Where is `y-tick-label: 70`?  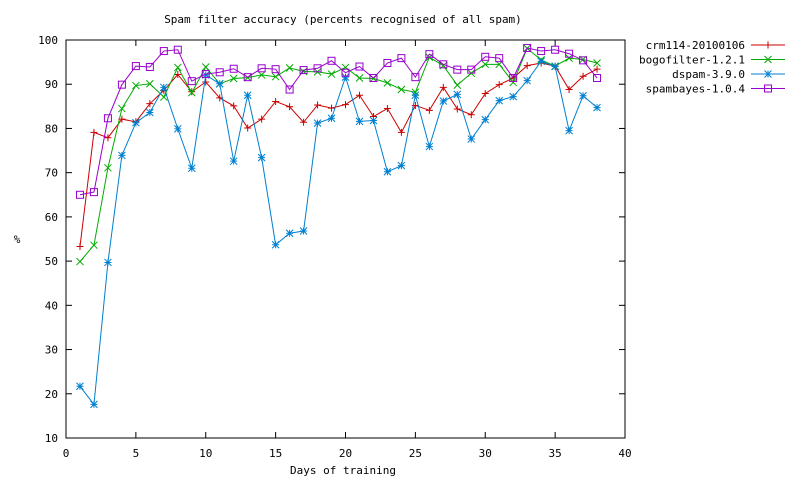 y-tick-label: 70 is located at coordinates (51, 173).